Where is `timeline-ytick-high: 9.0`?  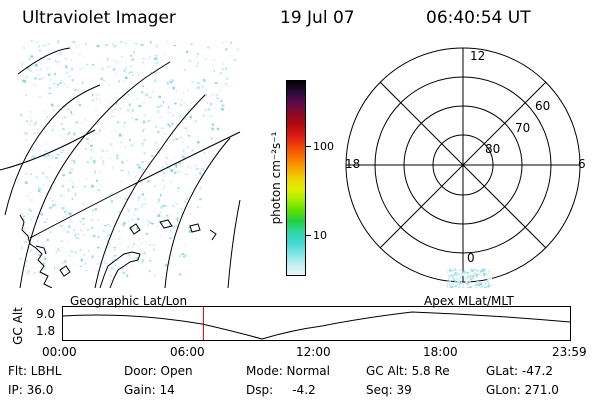
timeline-ytick-high: 9.0 is located at coordinates (46, 314).